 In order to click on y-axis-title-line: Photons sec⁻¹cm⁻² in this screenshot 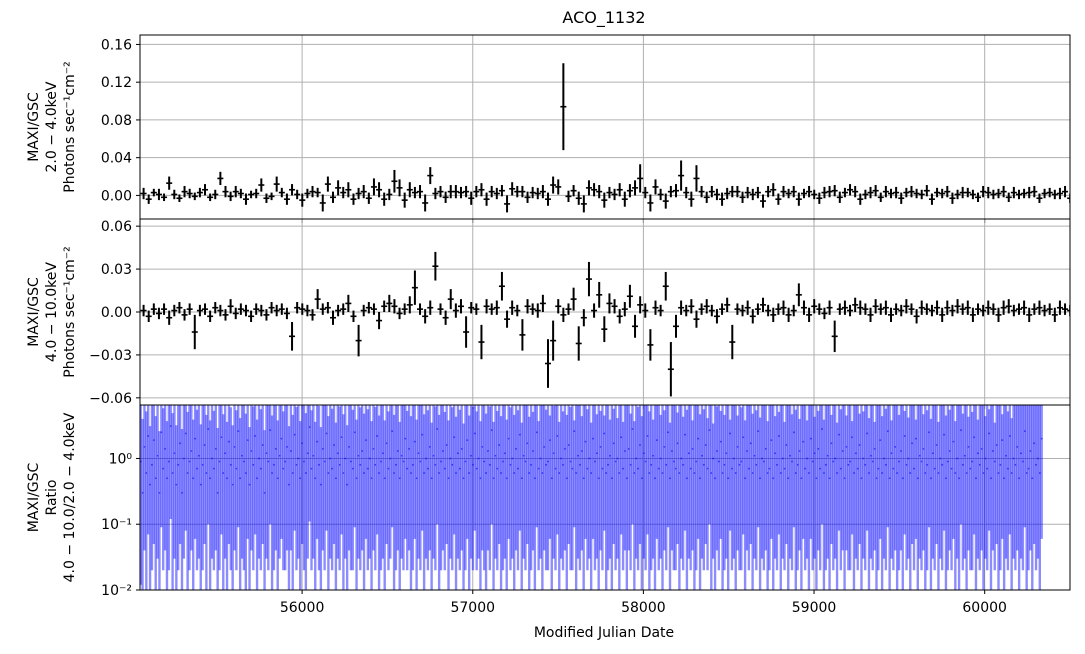, I will do `click(70, 127)`.